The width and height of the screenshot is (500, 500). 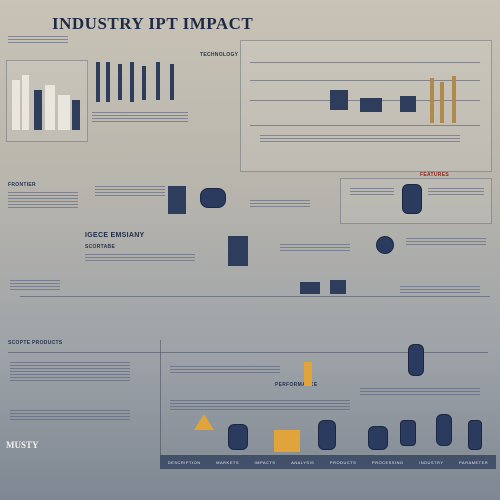 I want to click on server-icon, so click(x=177, y=200).